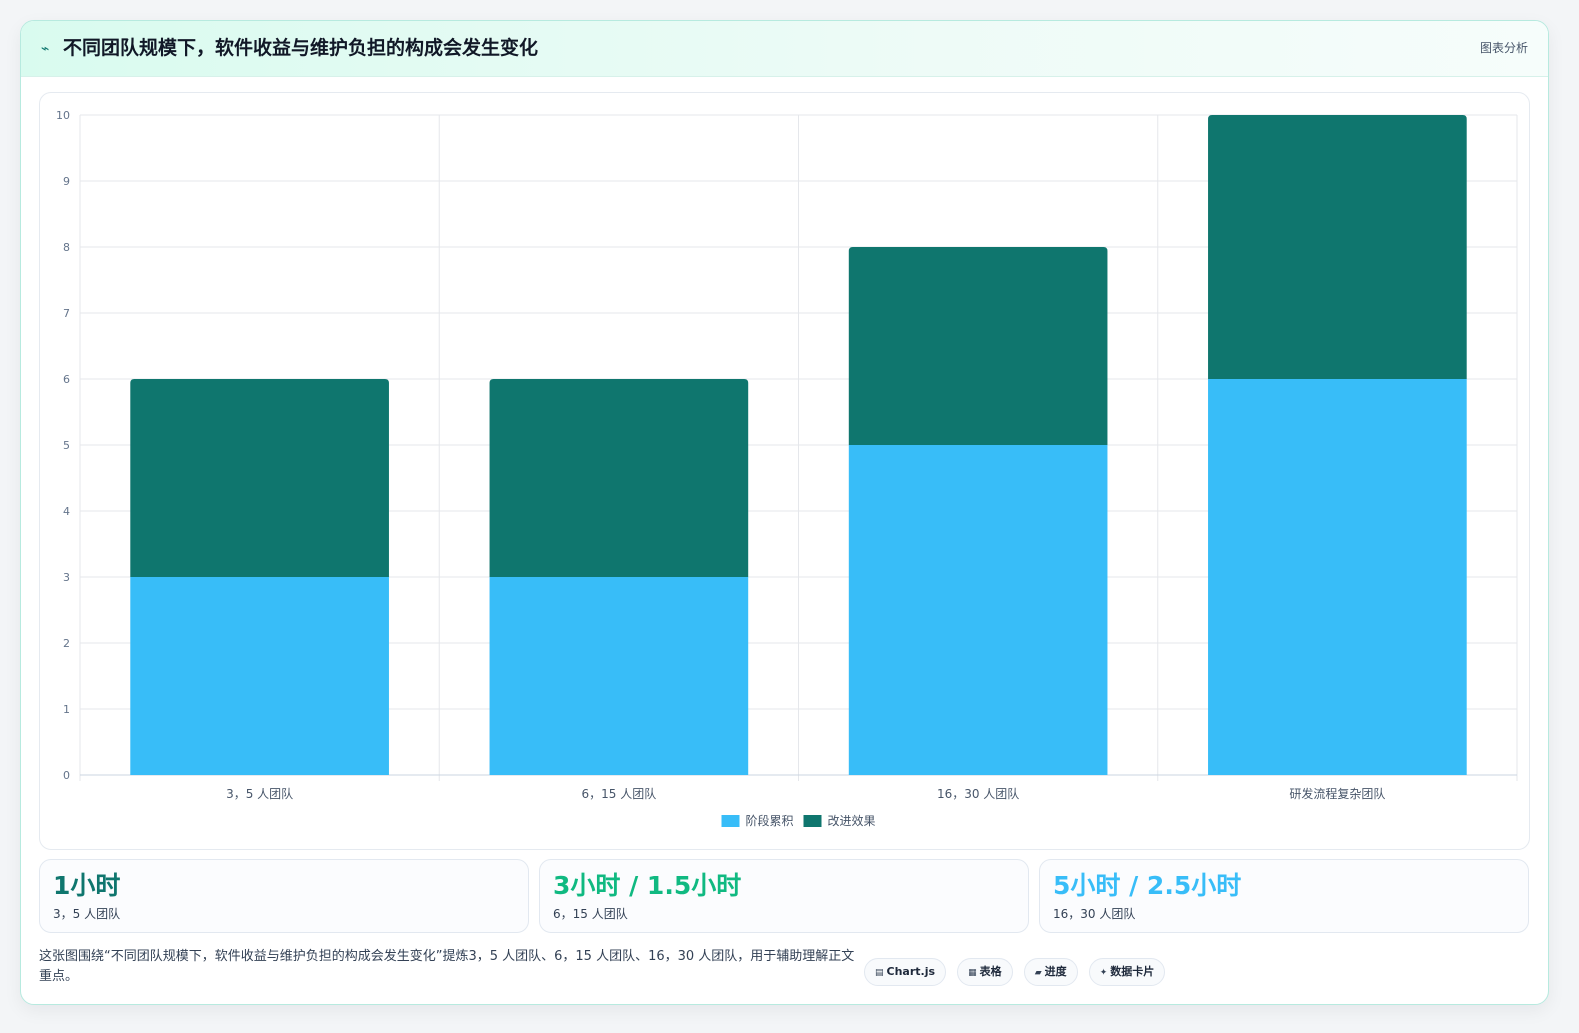  I want to click on stat-card-2: 3小时 / 1.5小时 6，15 人团队, so click(784, 896).